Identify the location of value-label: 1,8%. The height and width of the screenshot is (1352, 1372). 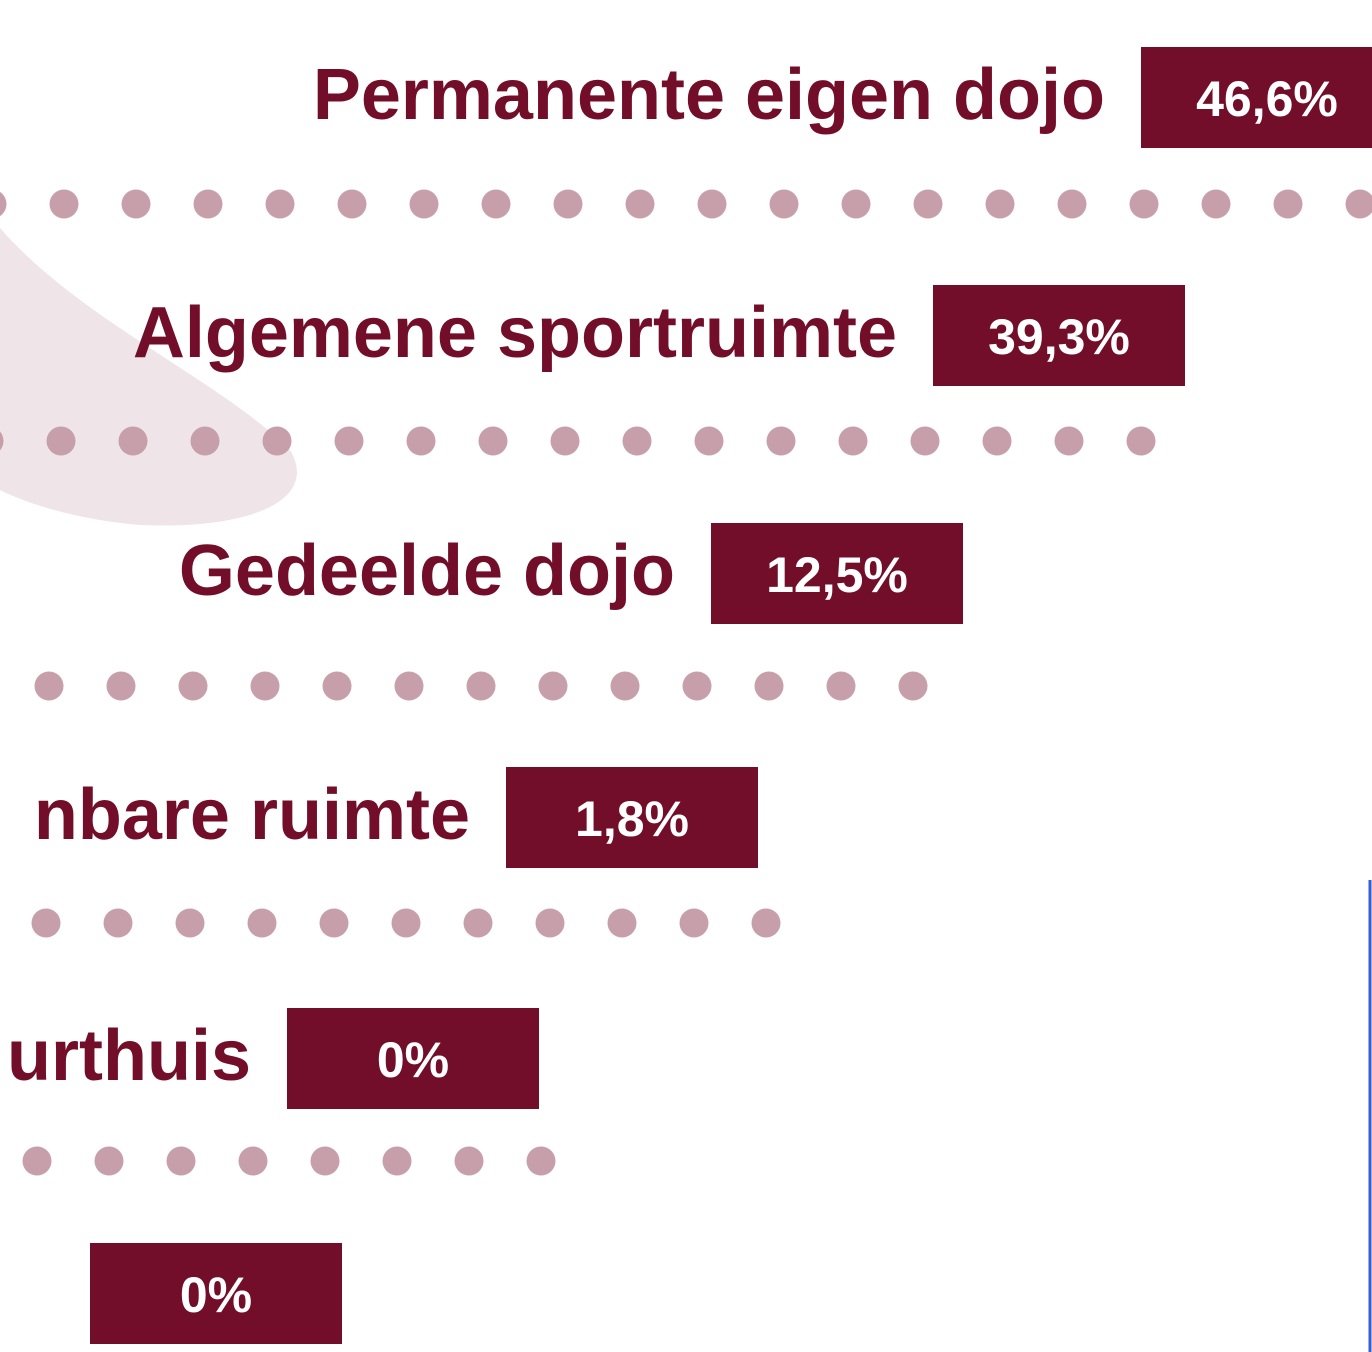
(632, 819).